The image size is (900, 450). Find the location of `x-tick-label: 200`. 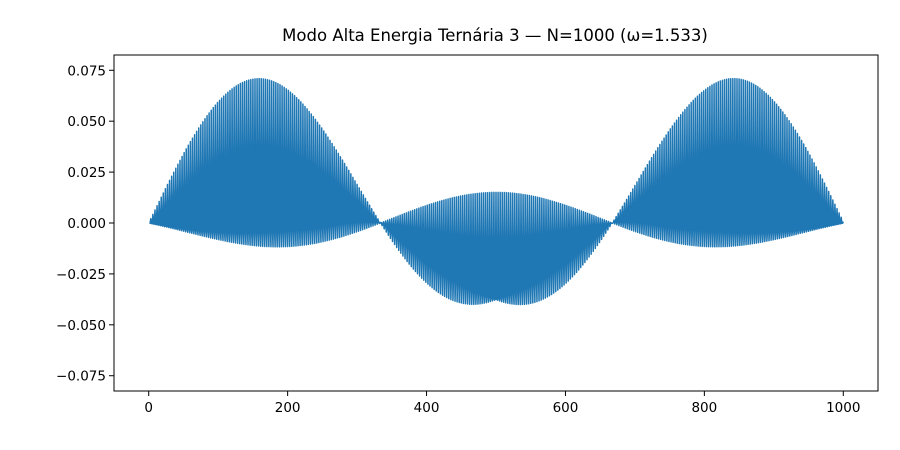

x-tick-label: 200 is located at coordinates (288, 408).